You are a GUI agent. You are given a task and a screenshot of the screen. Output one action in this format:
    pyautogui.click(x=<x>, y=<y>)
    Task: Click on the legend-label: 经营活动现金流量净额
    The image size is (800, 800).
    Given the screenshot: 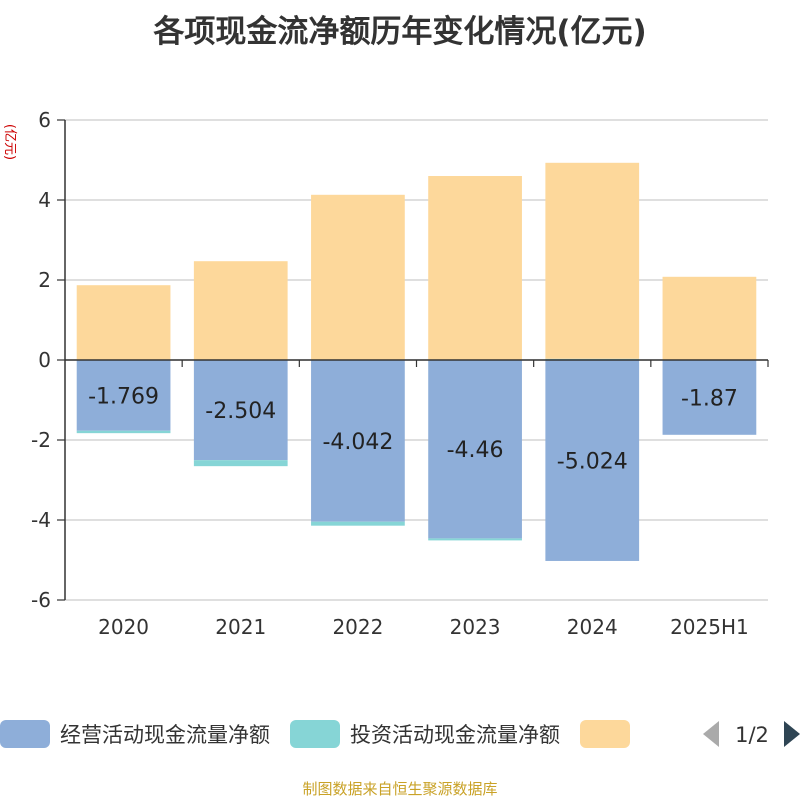 What is the action you would take?
    pyautogui.click(x=165, y=735)
    